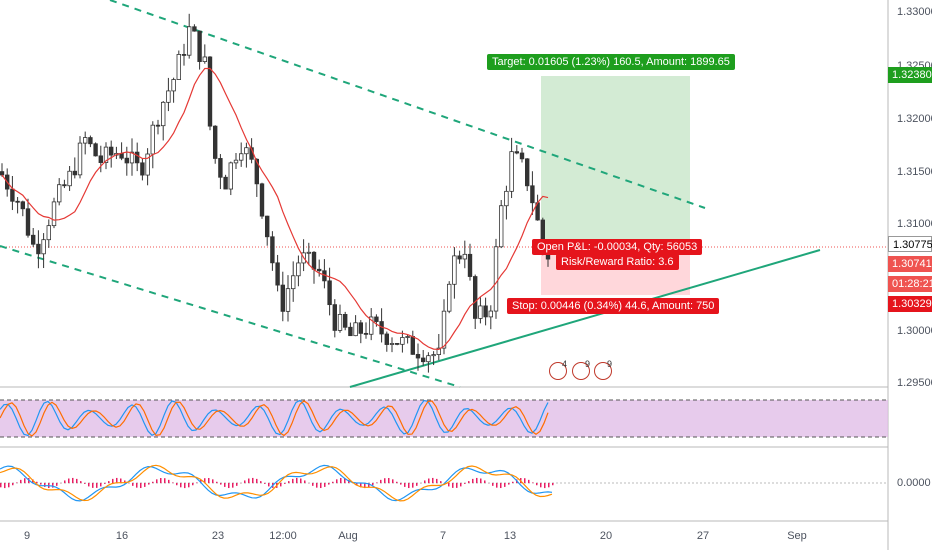  I want to click on price-tick: 1.30000, so click(914, 331).